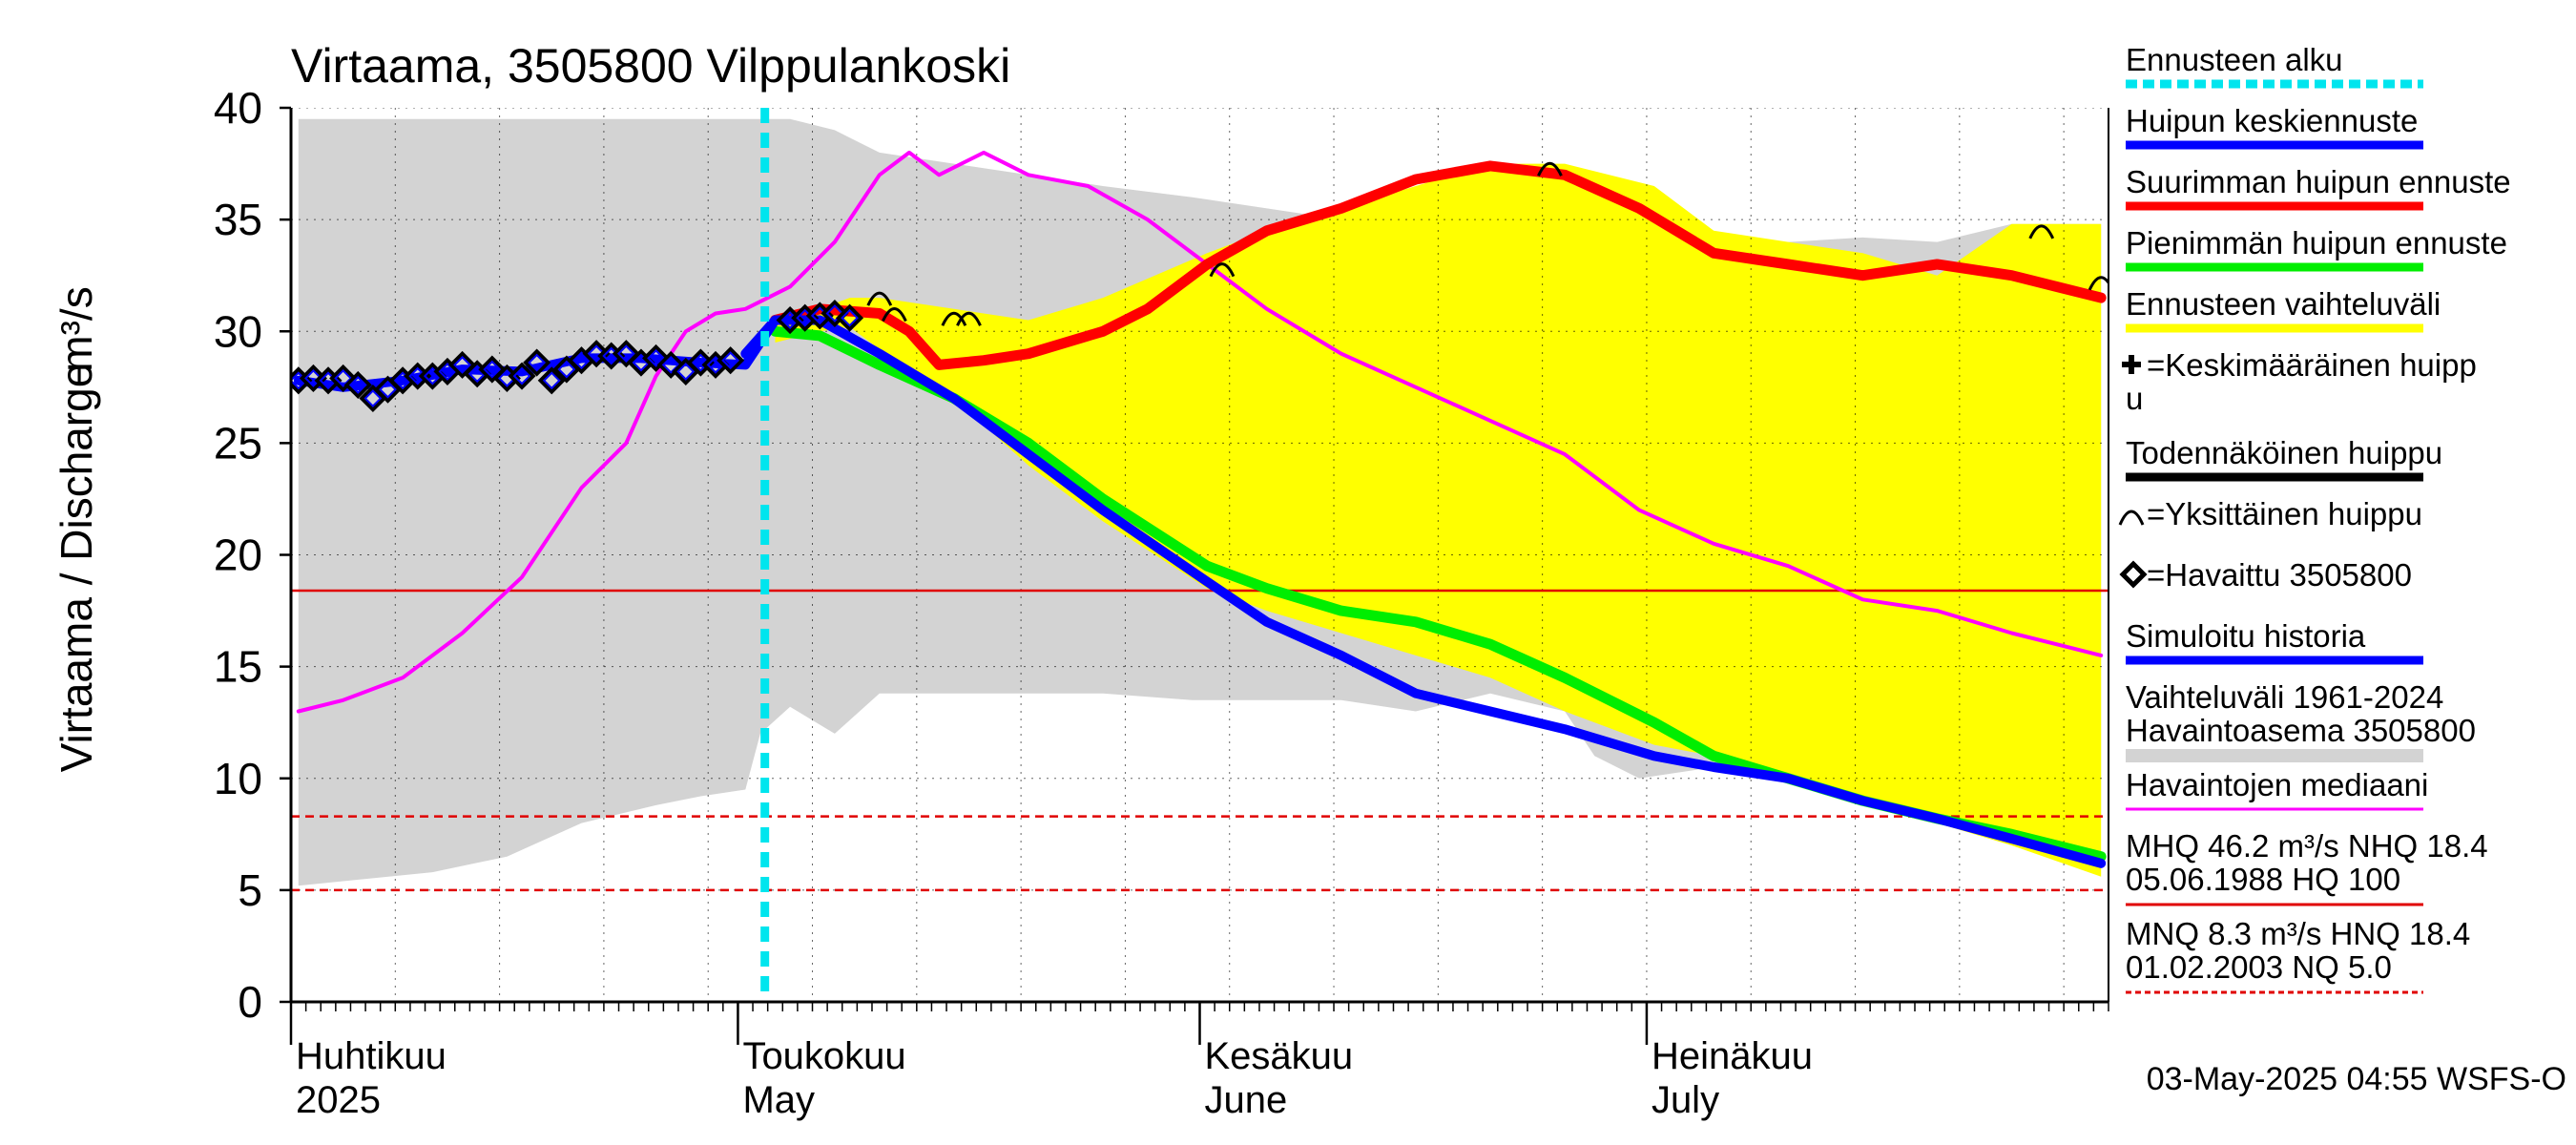 The height and width of the screenshot is (1145, 2576). Describe the element at coordinates (1279, 1056) in the screenshot. I see `x-month-label: Kesäkuu` at that location.